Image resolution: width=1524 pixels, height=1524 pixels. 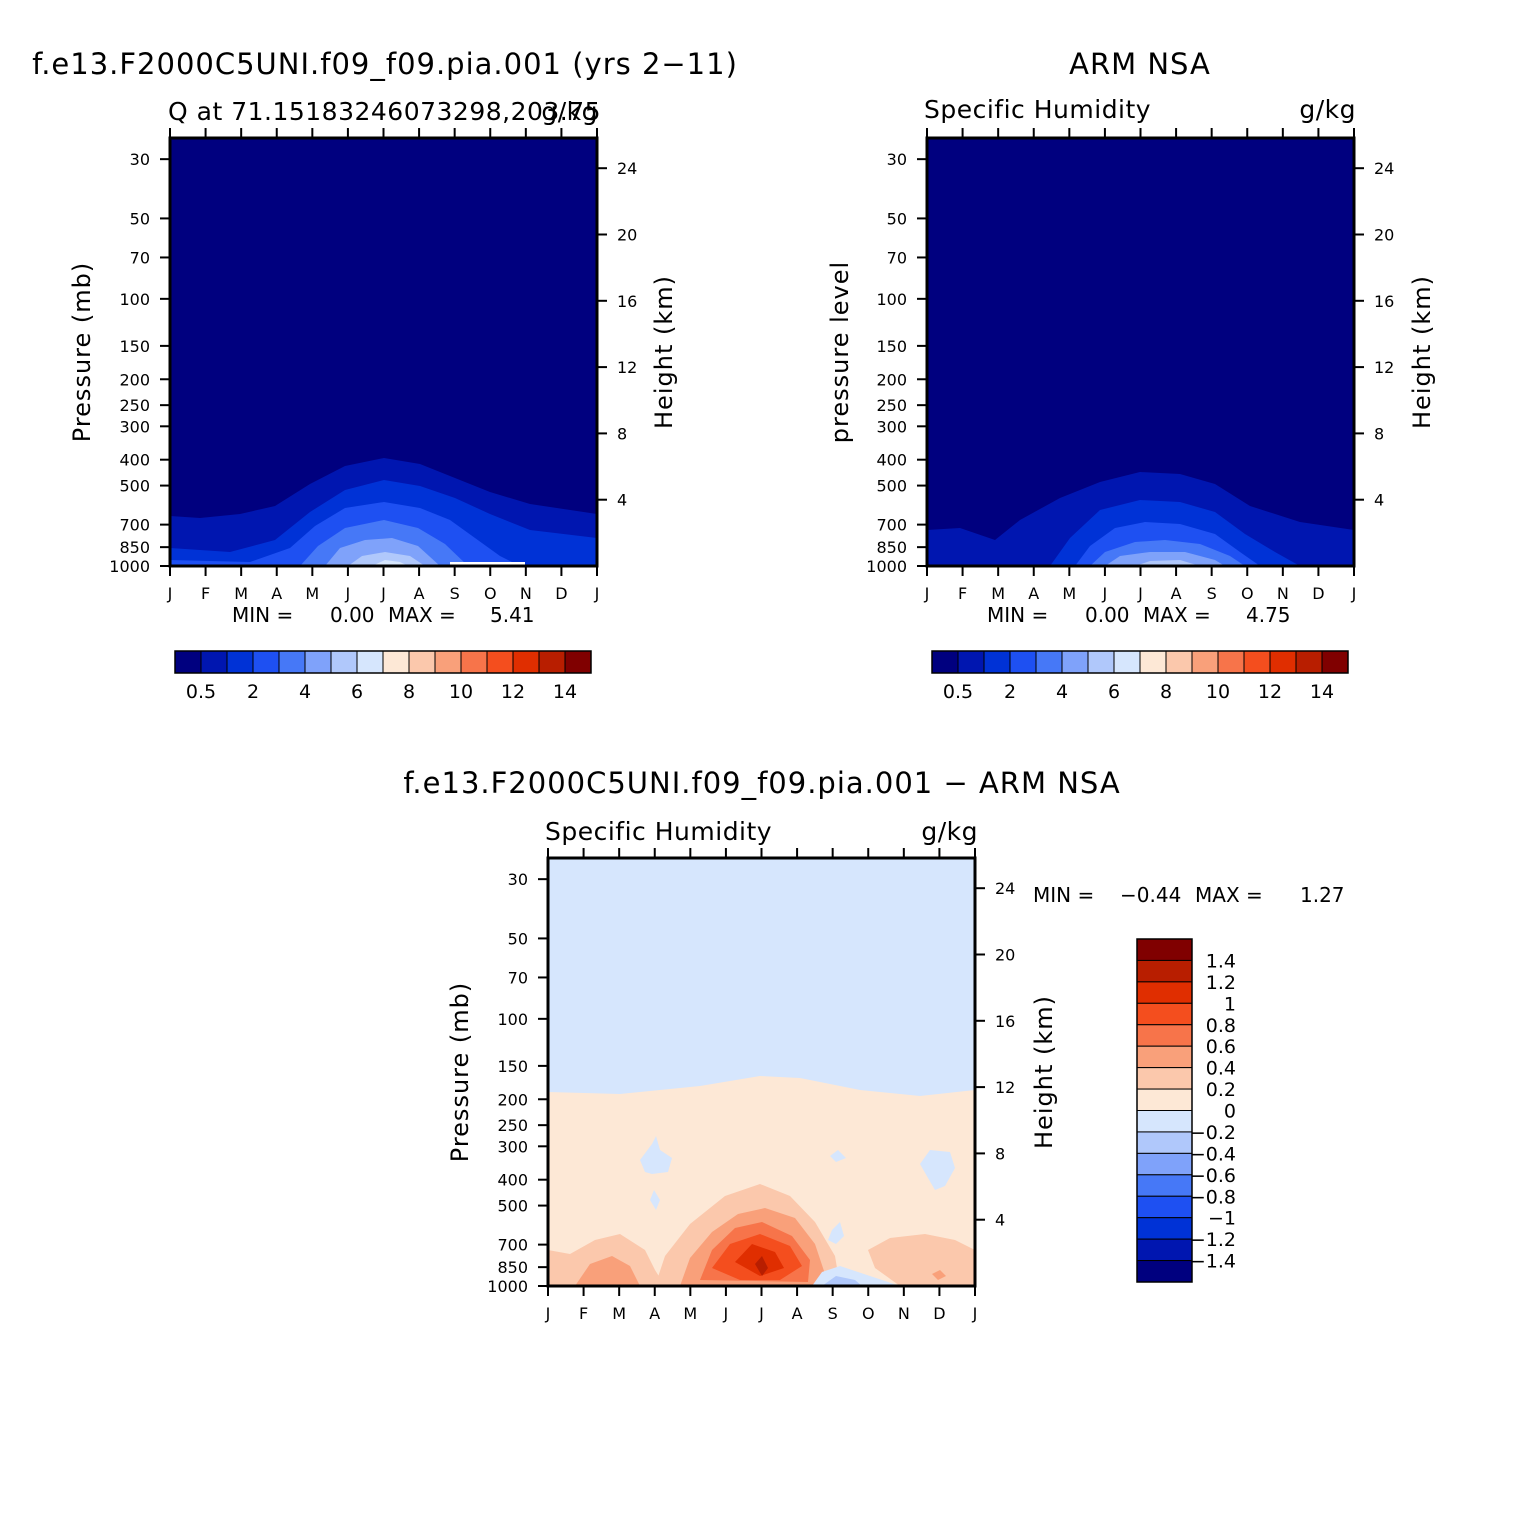 What do you see at coordinates (761, 1181) in the screenshot?
I see `contour-level-pos-small` at bounding box center [761, 1181].